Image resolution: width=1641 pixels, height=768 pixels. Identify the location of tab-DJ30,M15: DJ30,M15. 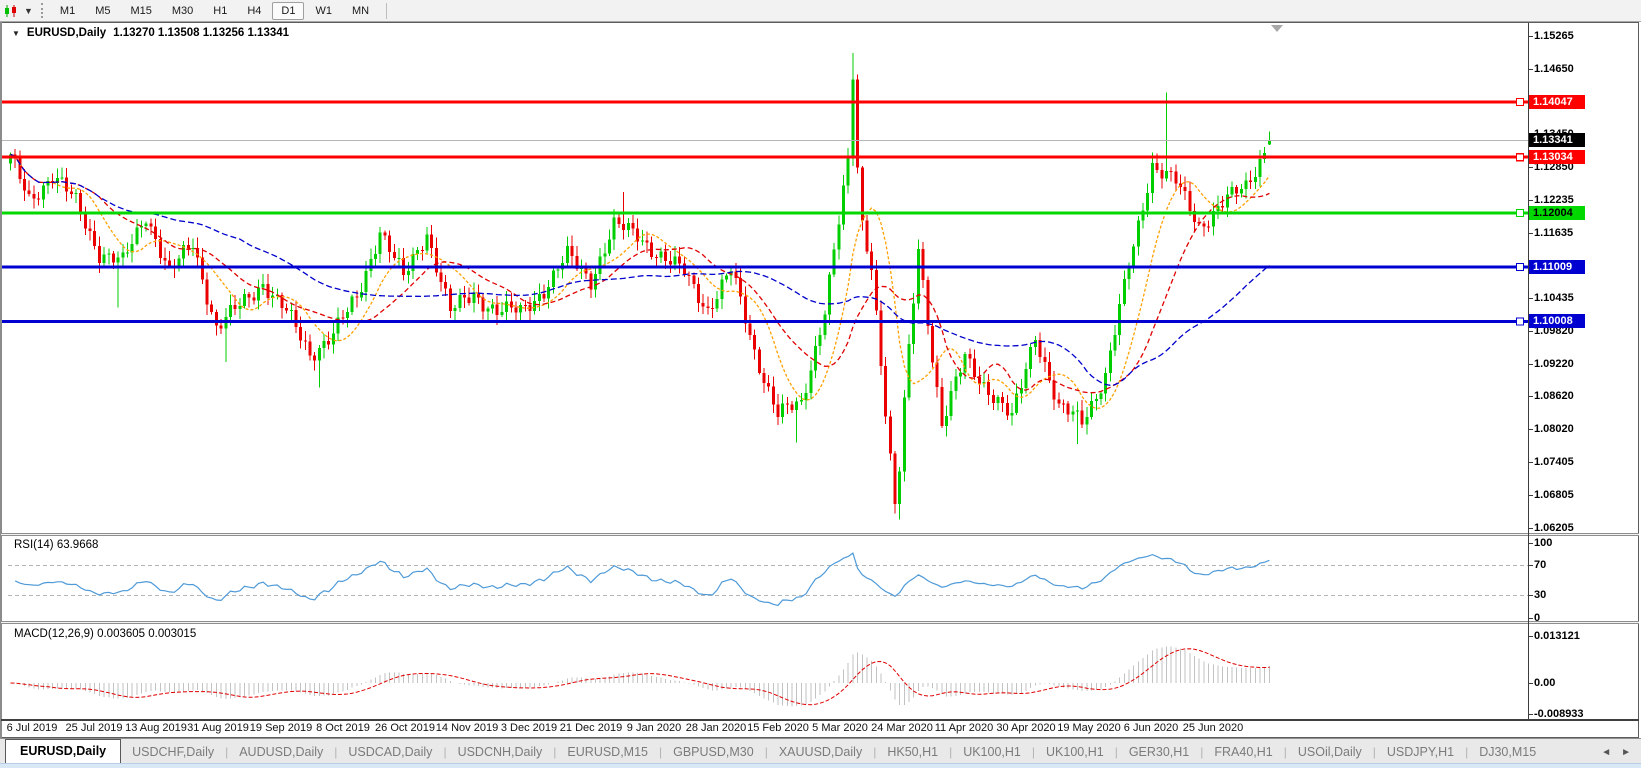
(1508, 752).